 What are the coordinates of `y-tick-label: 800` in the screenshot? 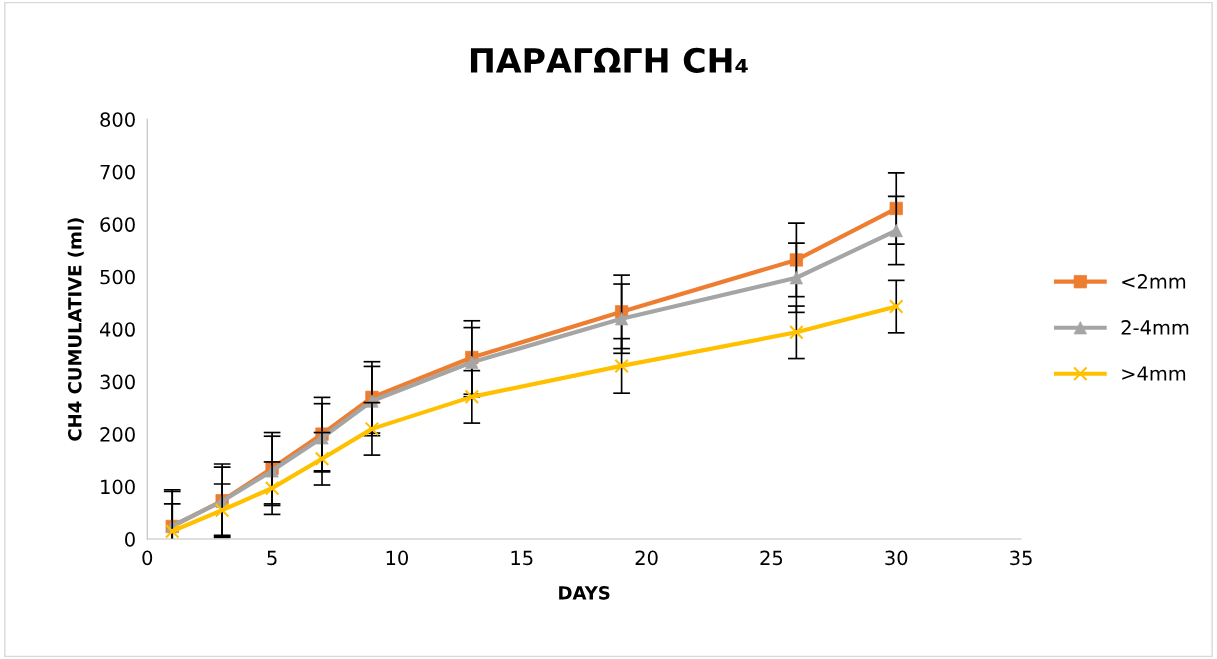 It's located at (117, 119).